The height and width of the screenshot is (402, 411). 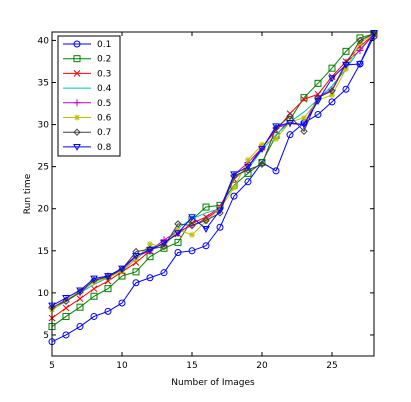 What do you see at coordinates (104, 74) in the screenshot?
I see `legend-label-0.3: 0.3` at bounding box center [104, 74].